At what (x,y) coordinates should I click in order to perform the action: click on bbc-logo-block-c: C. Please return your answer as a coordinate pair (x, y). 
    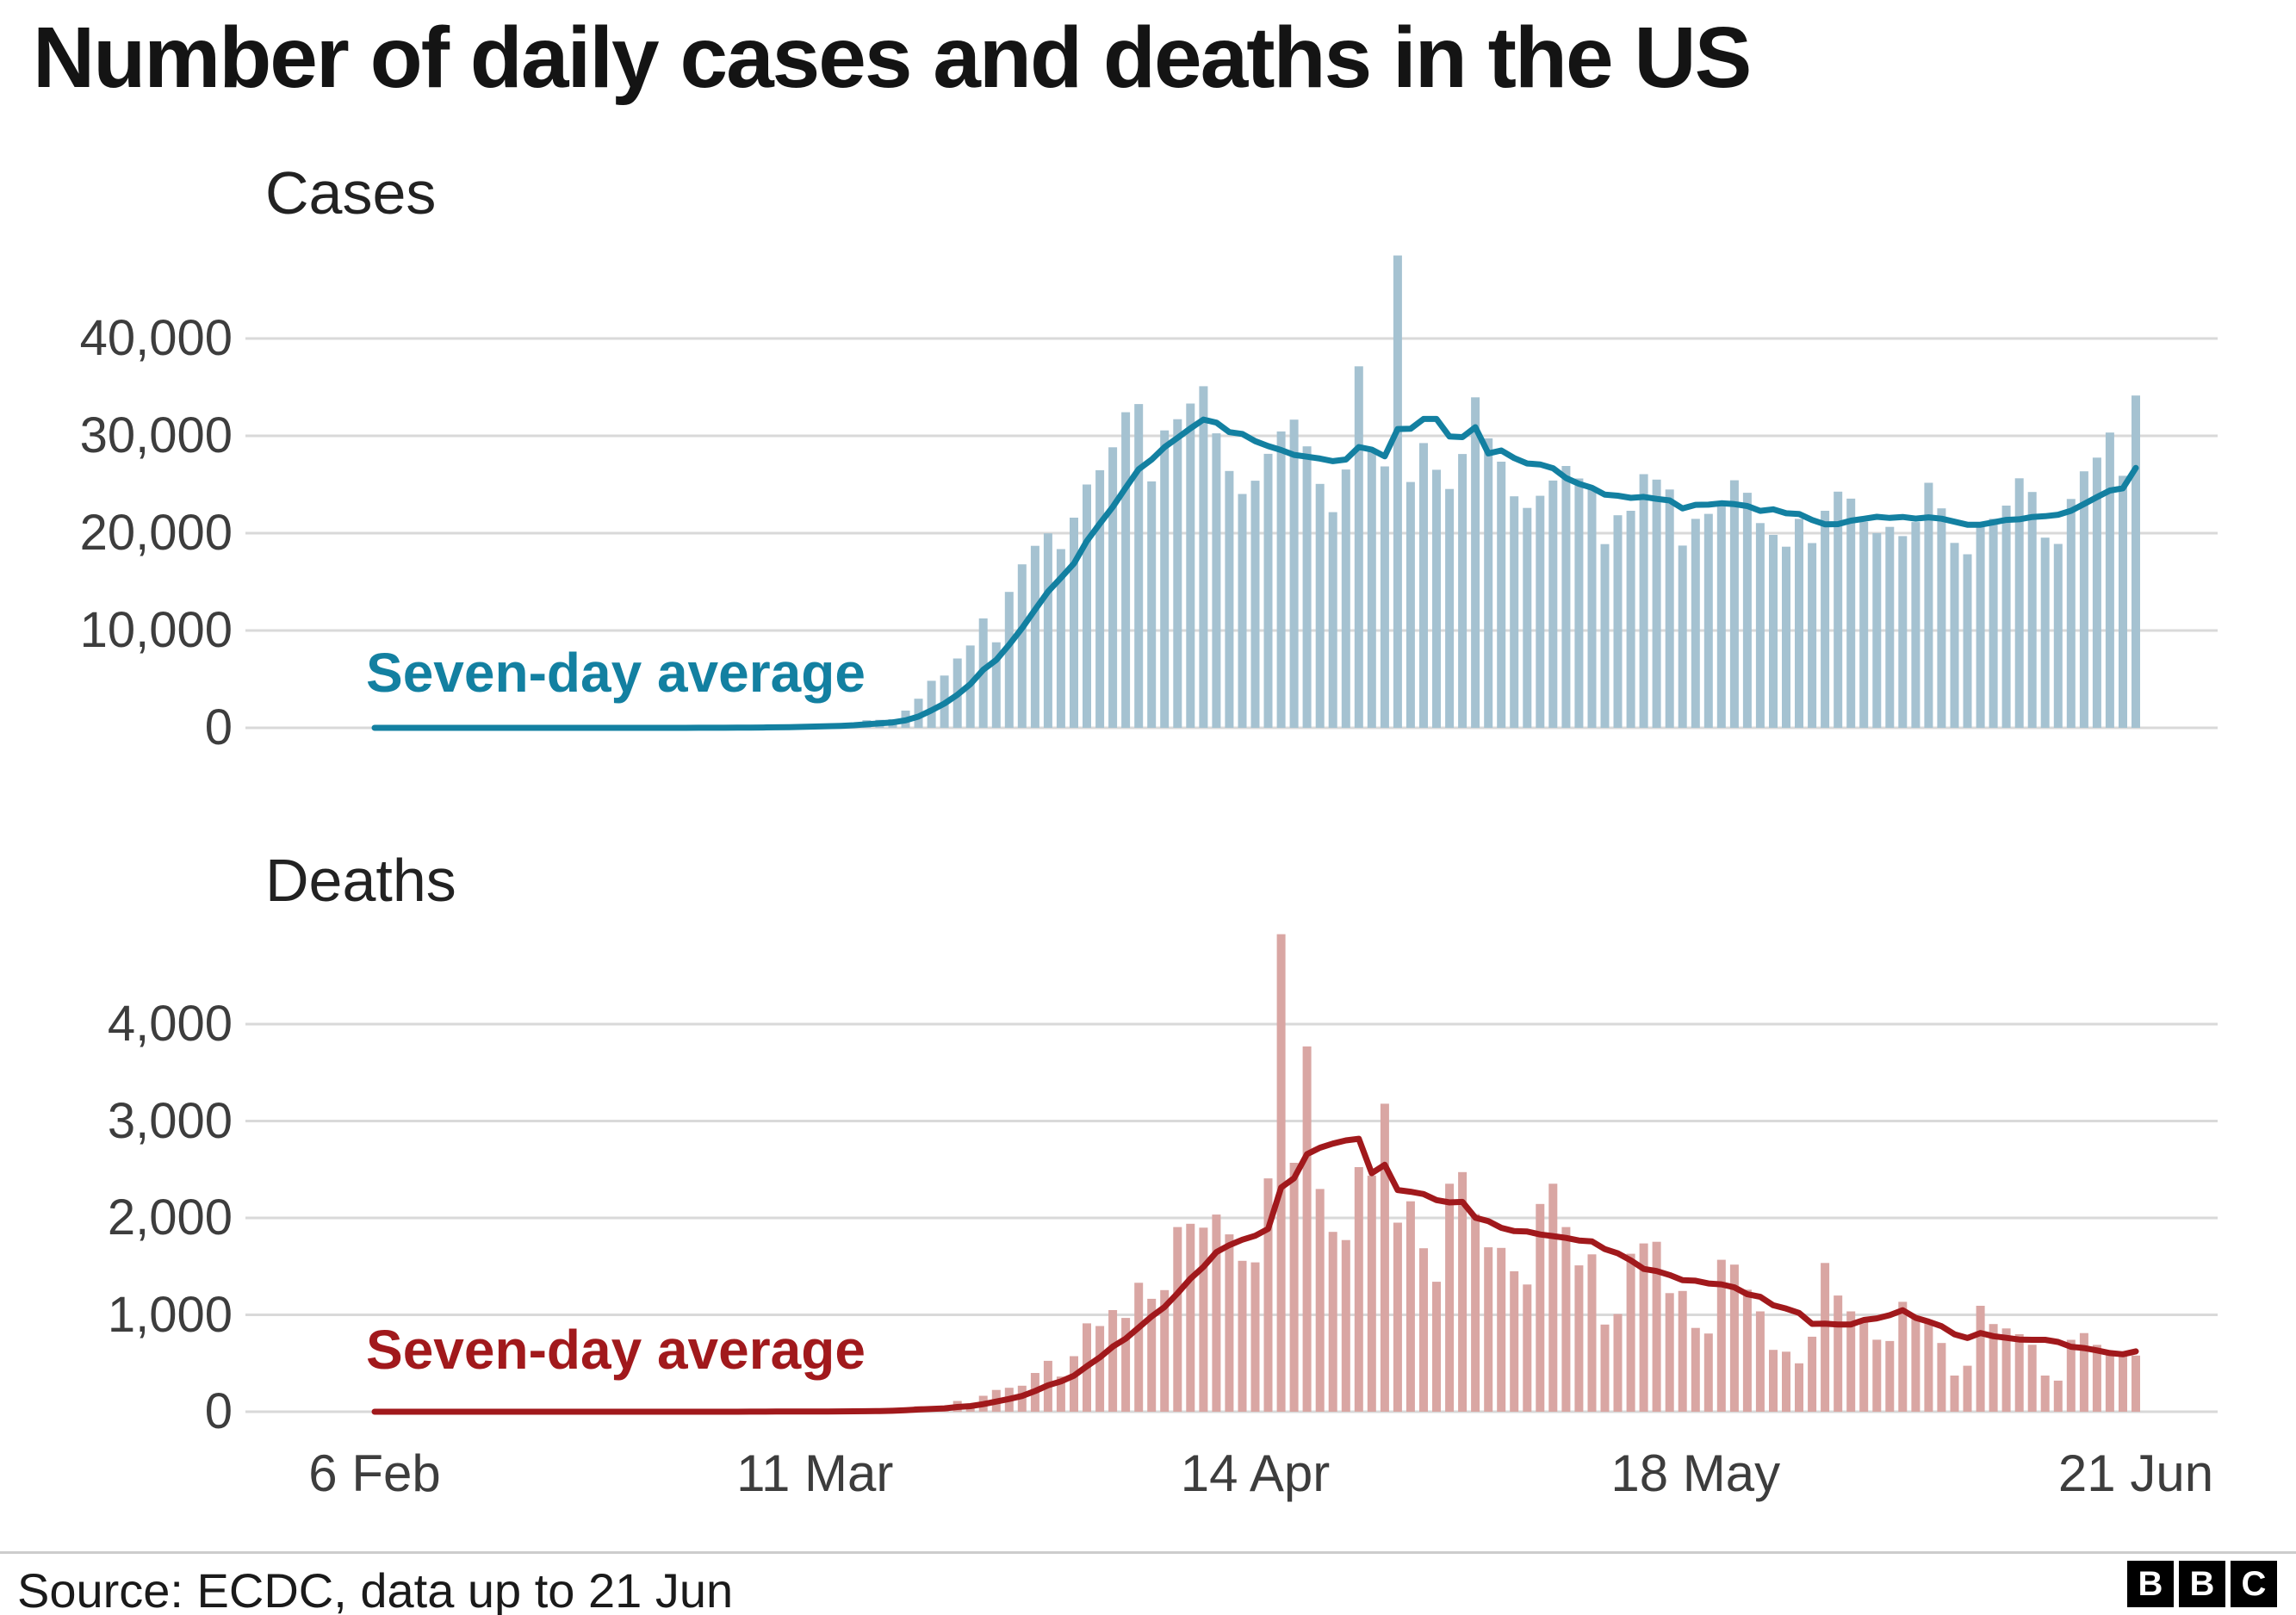
    Looking at the image, I should click on (2254, 1584).